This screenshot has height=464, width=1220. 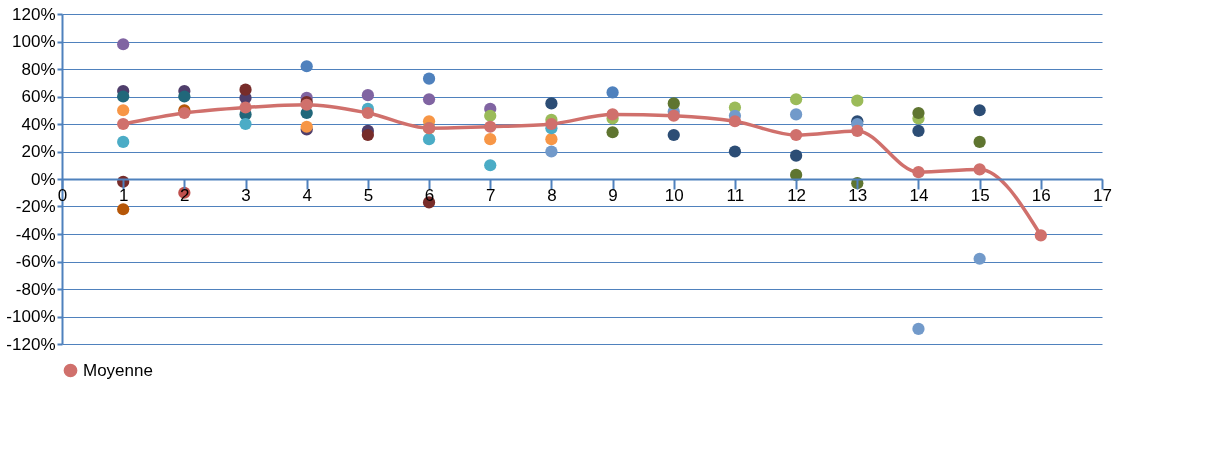 What do you see at coordinates (307, 195) in the screenshot?
I see `x-tick-label: 4` at bounding box center [307, 195].